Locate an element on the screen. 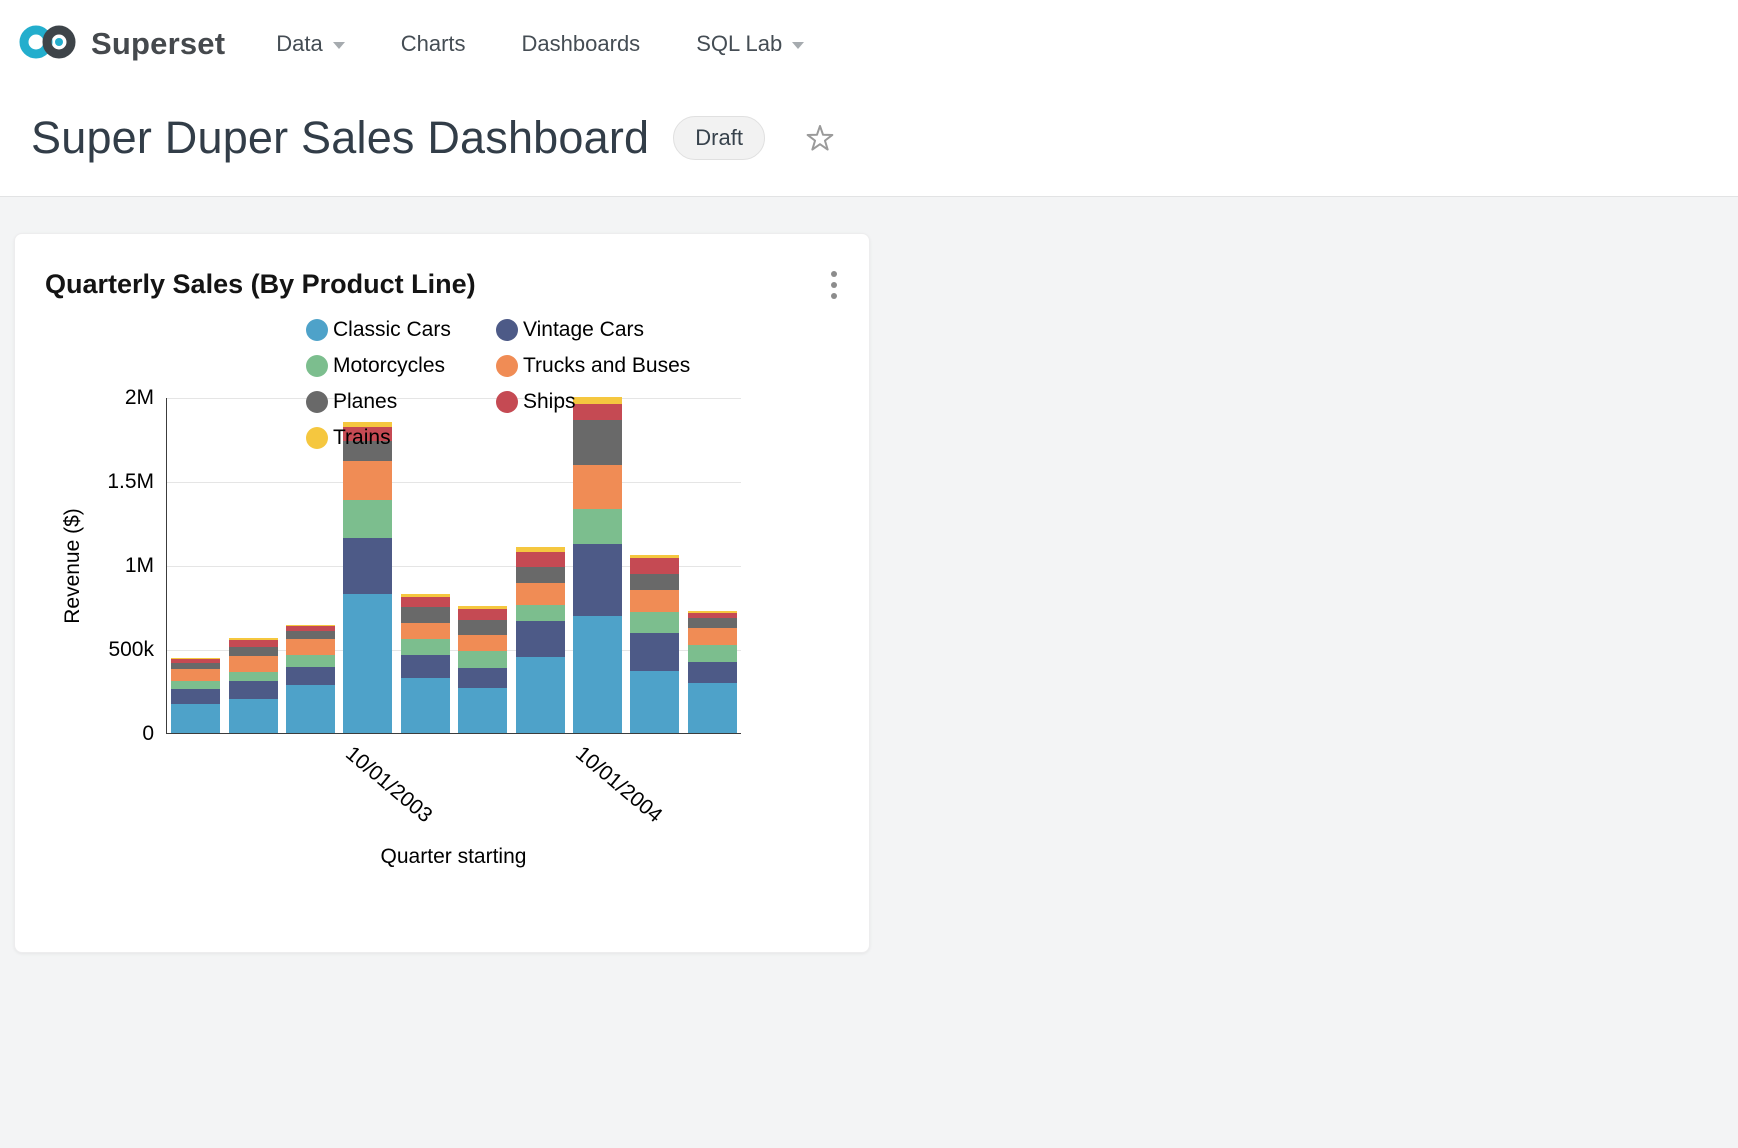 The image size is (1738, 1148). bar-stack-10/01/2004 is located at coordinates (597, 565).